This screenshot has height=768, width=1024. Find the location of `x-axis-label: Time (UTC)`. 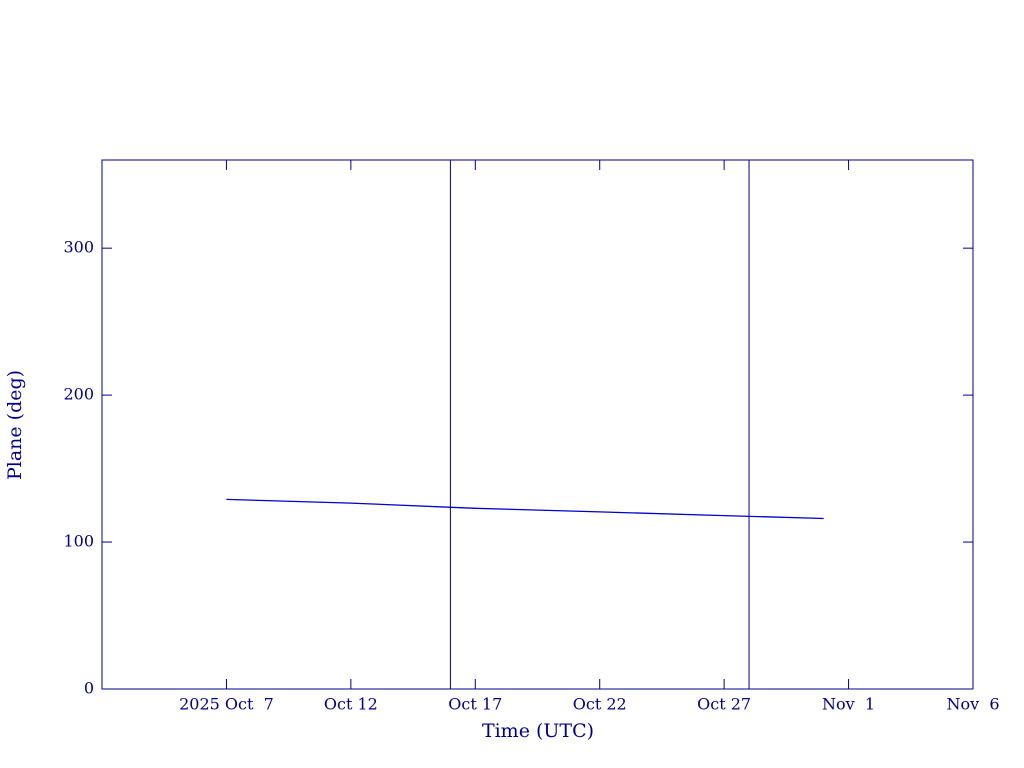

x-axis-label: Time (UTC) is located at coordinates (538, 731).